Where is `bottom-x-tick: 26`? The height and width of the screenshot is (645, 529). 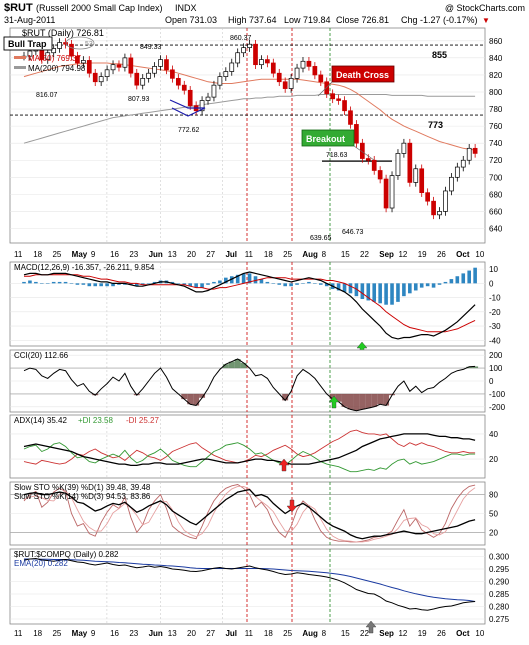
bottom-x-tick: 26 is located at coordinates (441, 633).